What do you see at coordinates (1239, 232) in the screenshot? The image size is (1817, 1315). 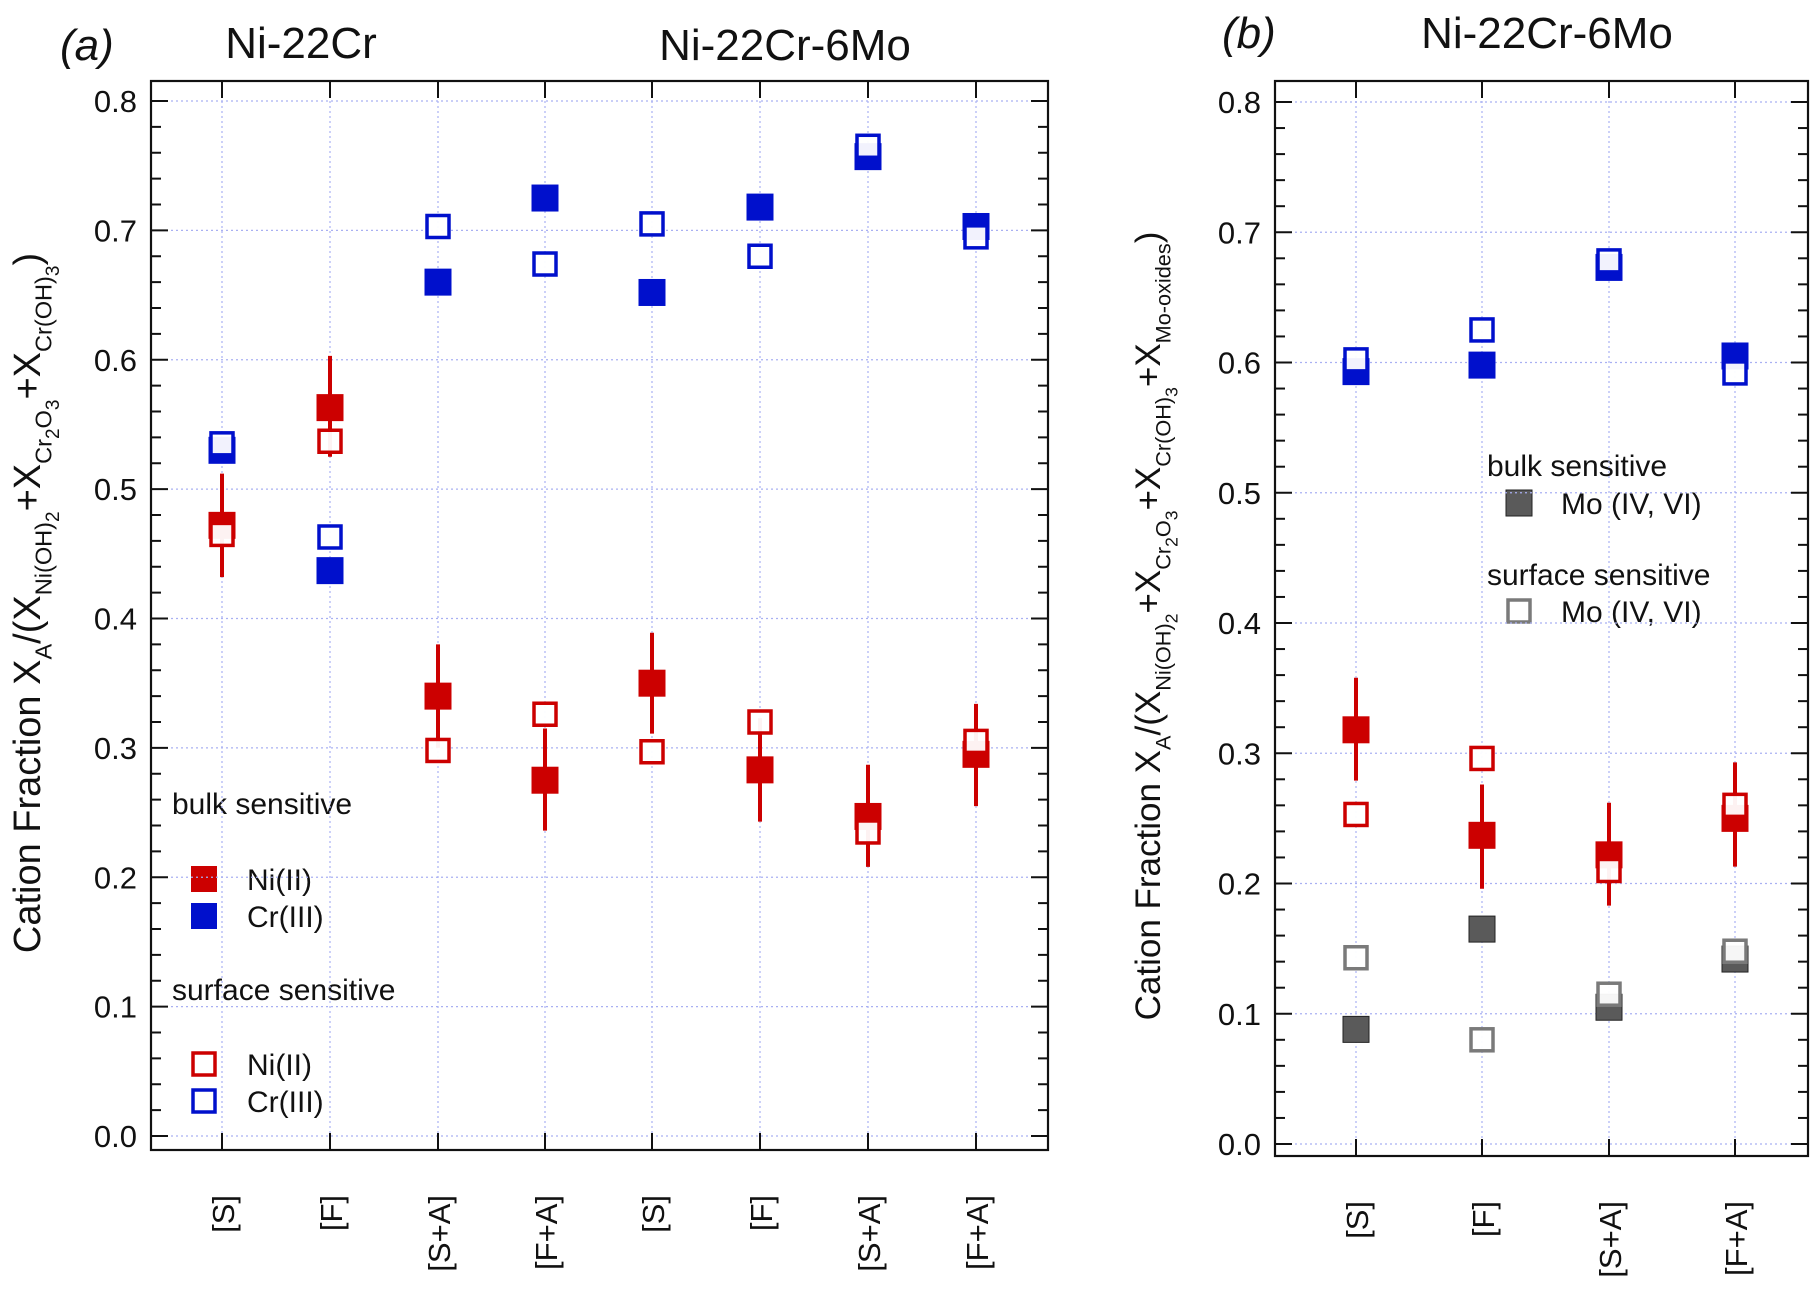 I see `y-tick-label: 0.7` at bounding box center [1239, 232].